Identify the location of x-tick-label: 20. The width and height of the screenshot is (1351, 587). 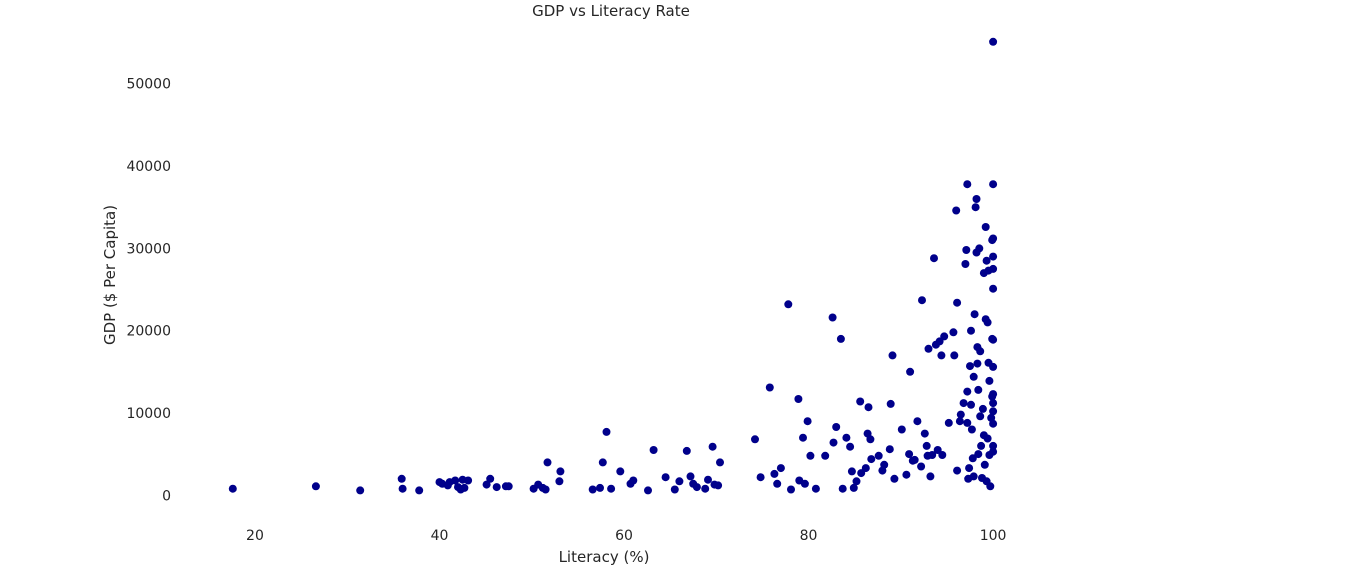
(255, 536).